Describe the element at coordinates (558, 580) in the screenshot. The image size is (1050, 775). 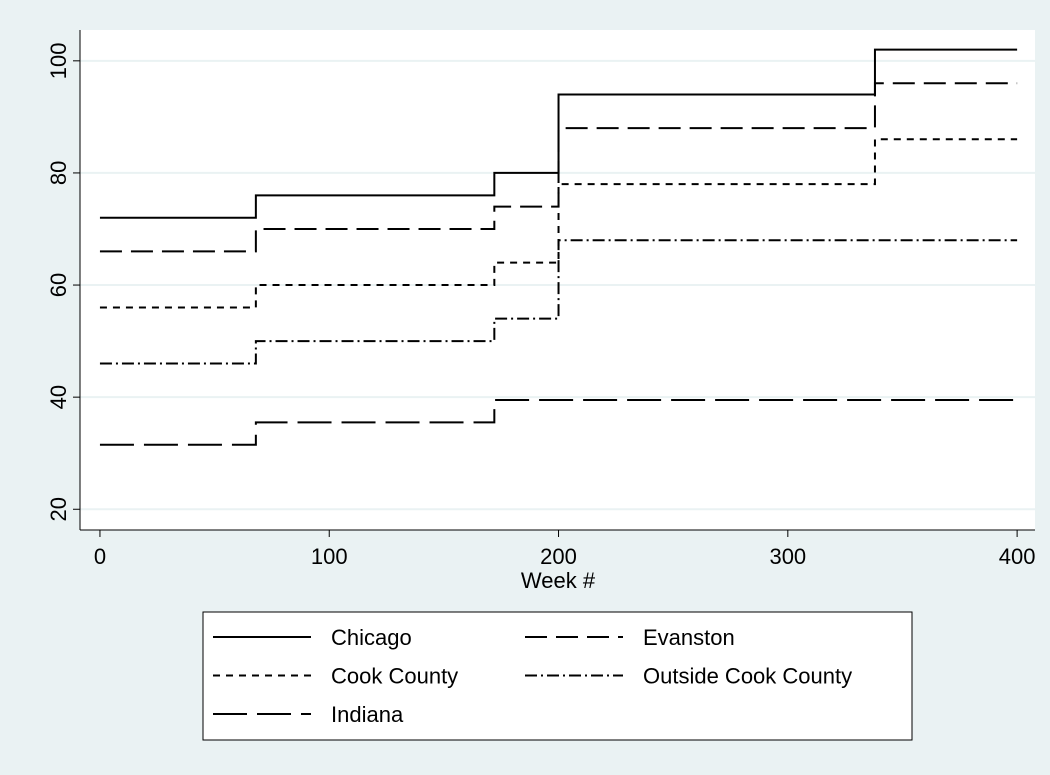
I see `x-axis-title: Week #` at that location.